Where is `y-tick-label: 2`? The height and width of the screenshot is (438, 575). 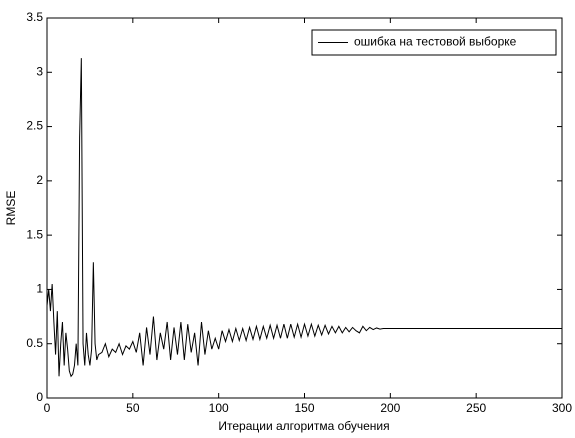 y-tick-label: 2 is located at coordinates (39, 180).